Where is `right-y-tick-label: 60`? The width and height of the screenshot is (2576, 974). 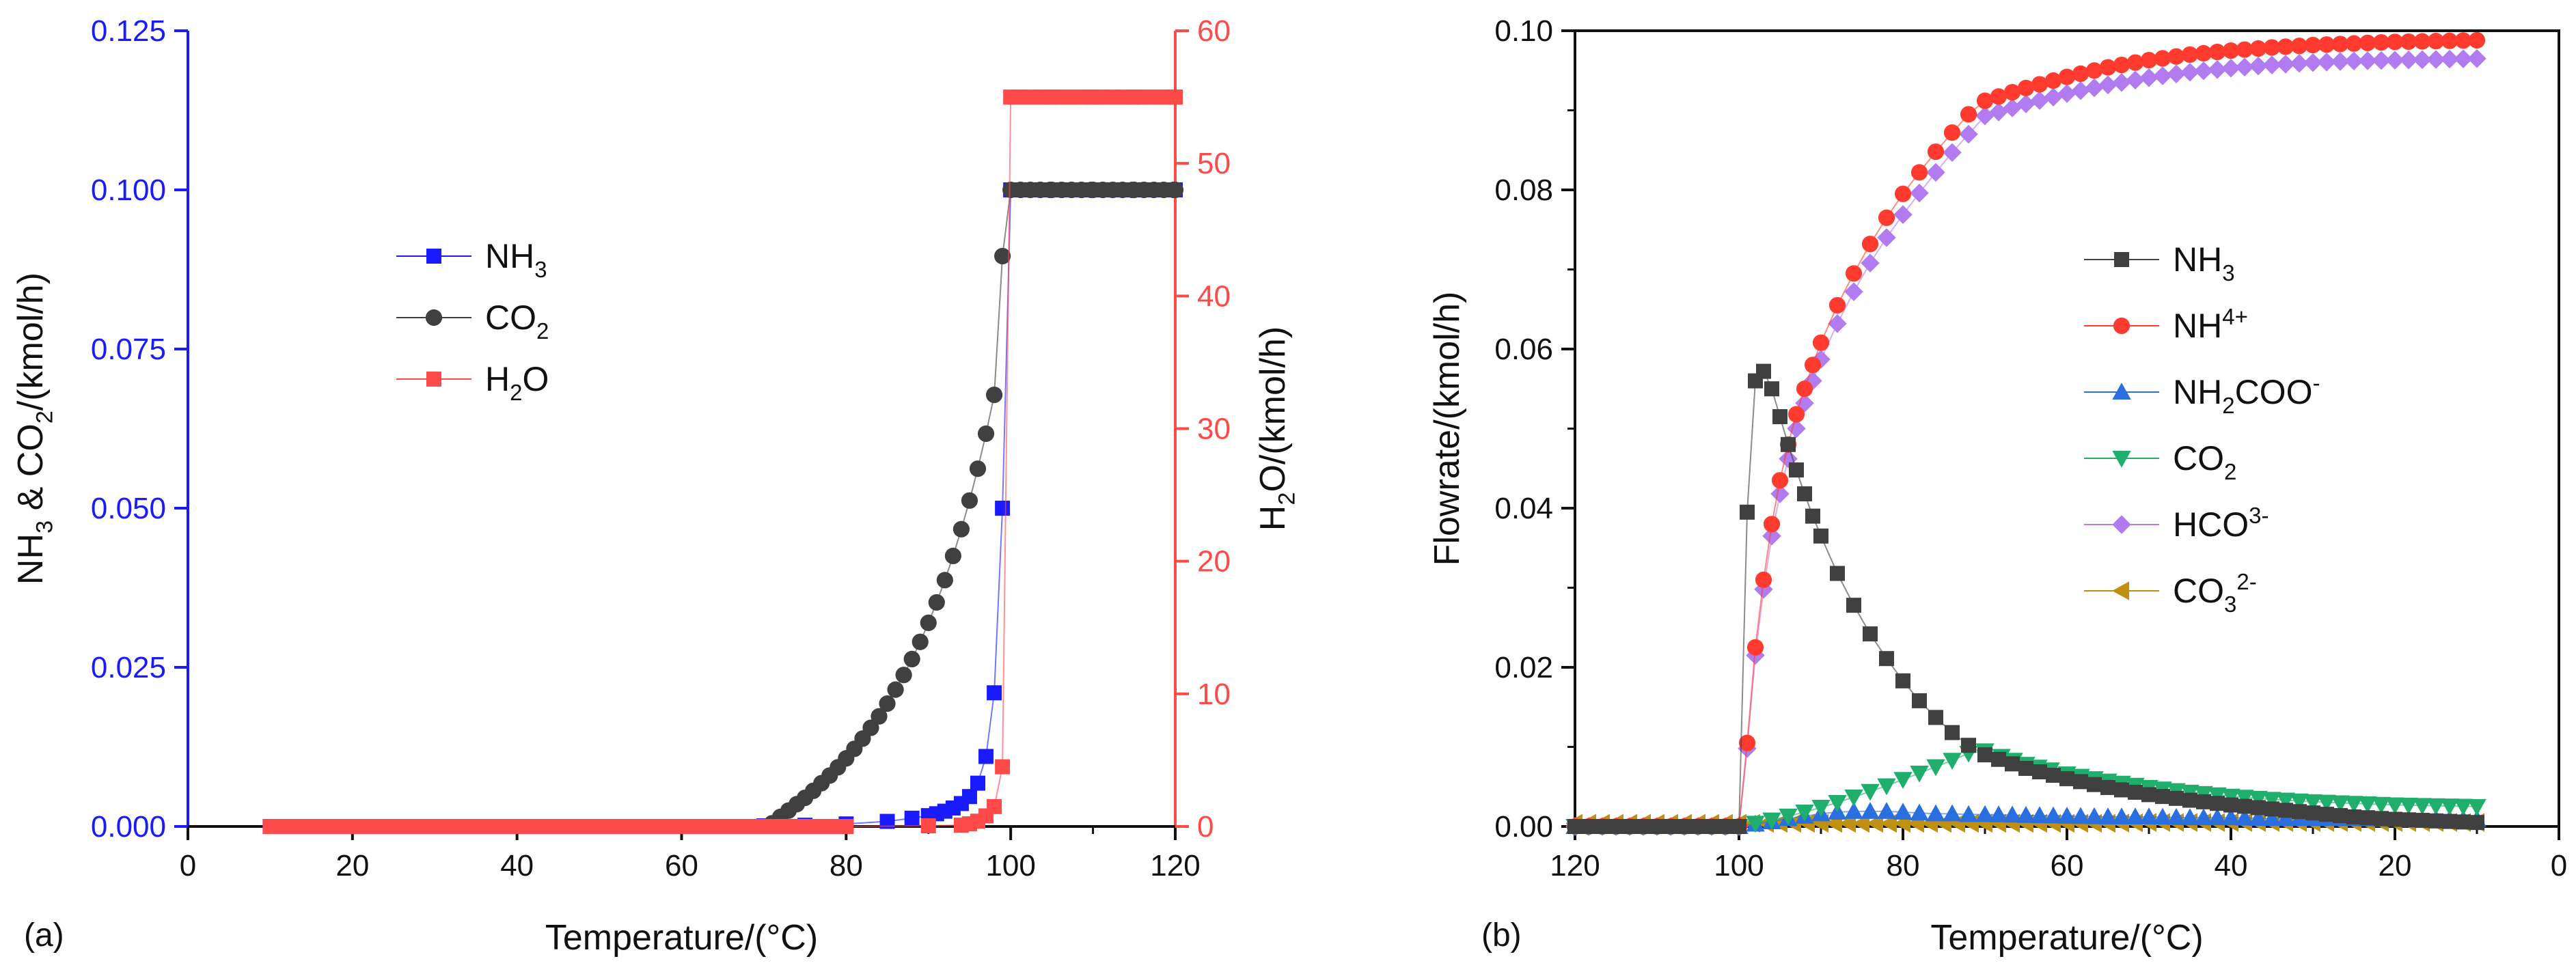 right-y-tick-label: 60 is located at coordinates (1214, 31).